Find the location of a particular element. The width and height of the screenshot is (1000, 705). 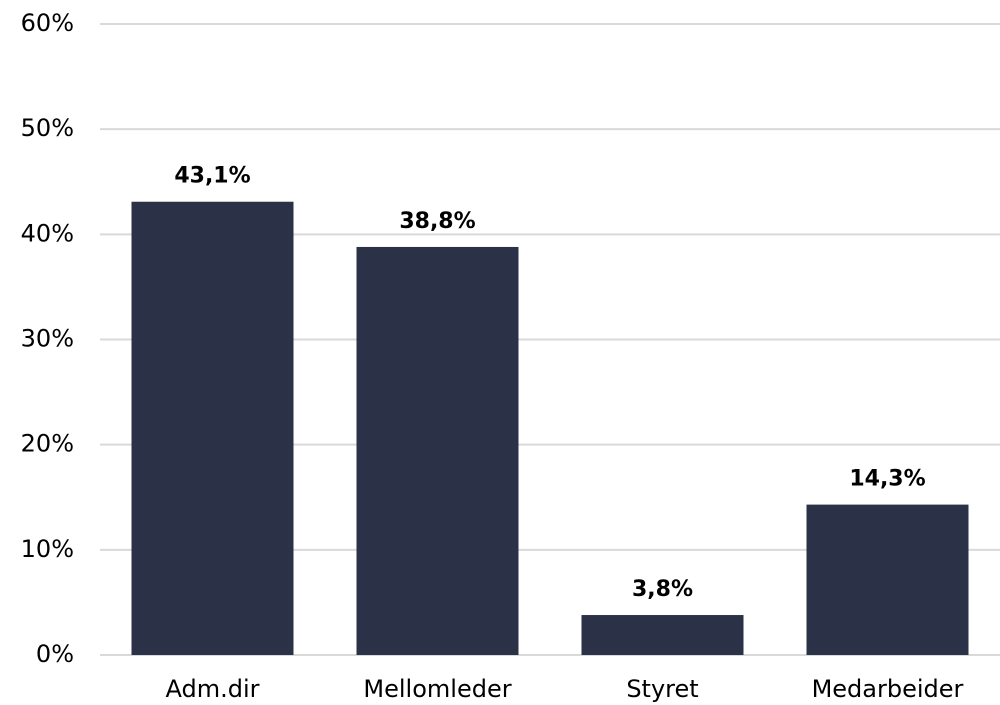

x-tick-label: Adm.dir is located at coordinates (212, 689).